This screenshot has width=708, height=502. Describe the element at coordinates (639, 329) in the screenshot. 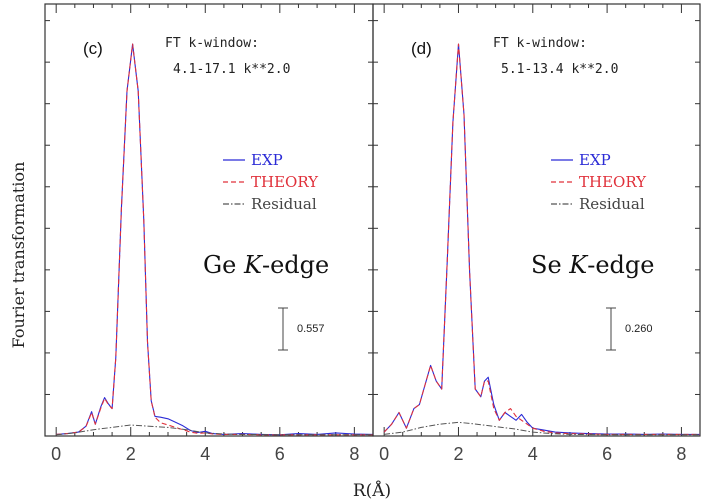

I see `scale-bar-label: 0.260` at that location.